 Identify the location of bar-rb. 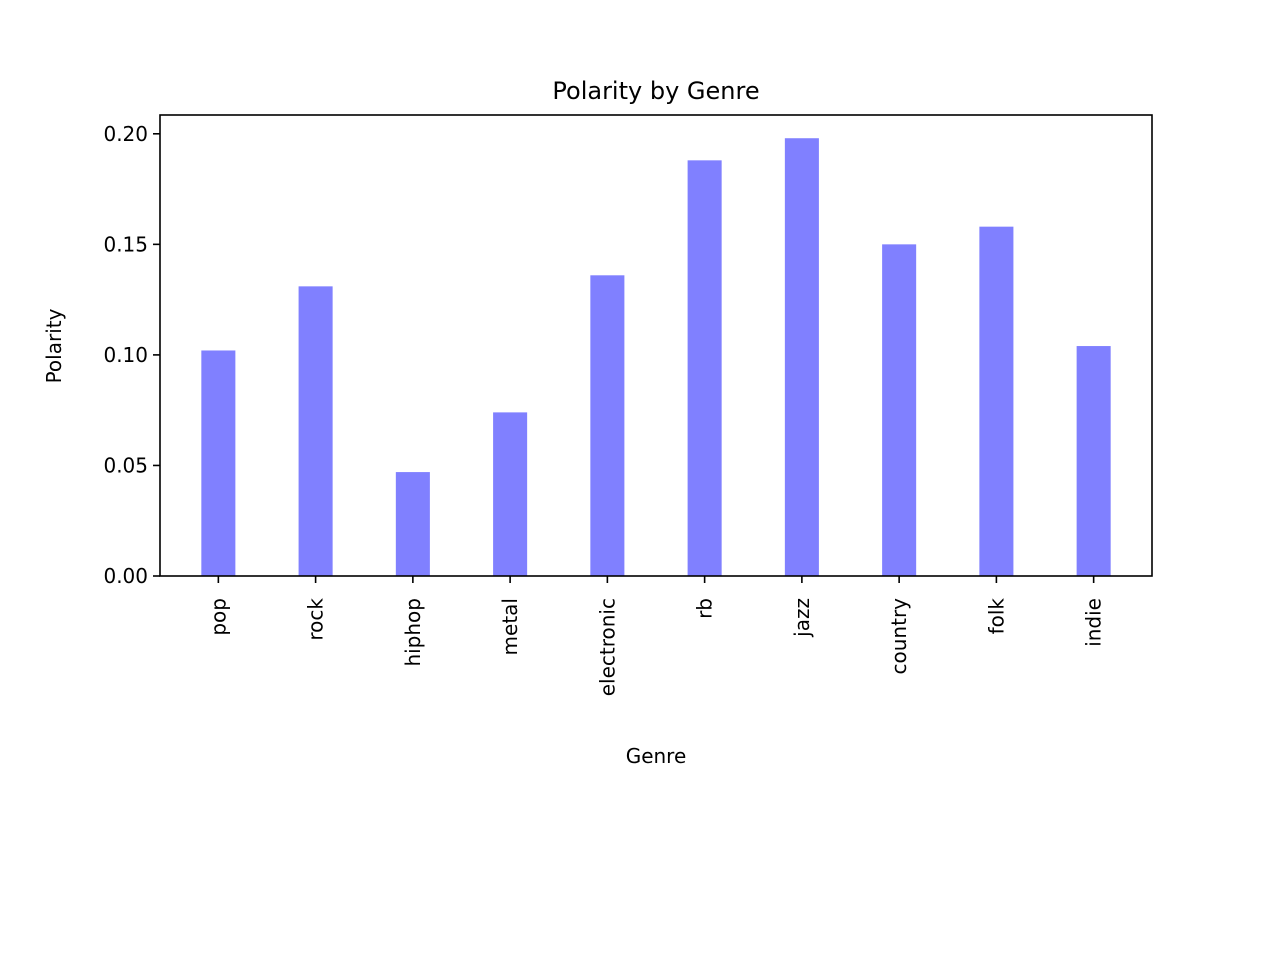
(704, 368).